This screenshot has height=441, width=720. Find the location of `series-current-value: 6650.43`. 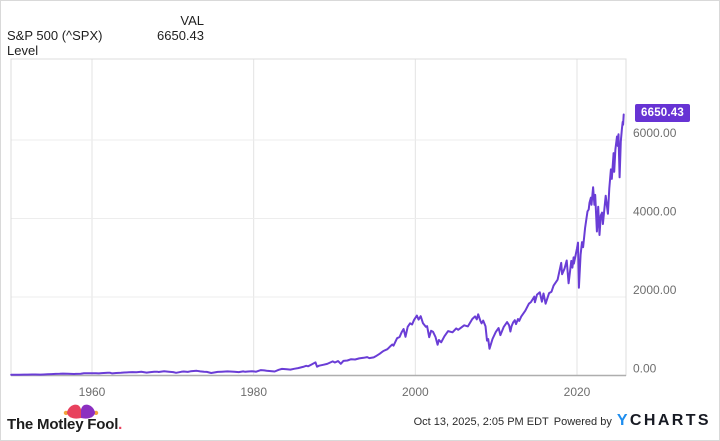

series-current-value: 6650.43 is located at coordinates (180, 35).